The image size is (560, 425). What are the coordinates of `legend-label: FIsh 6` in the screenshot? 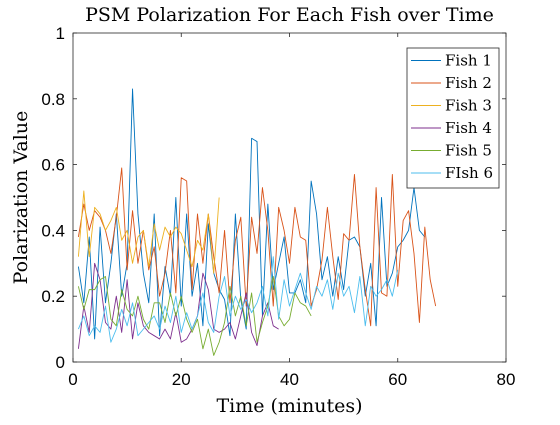 It's located at (469, 173).